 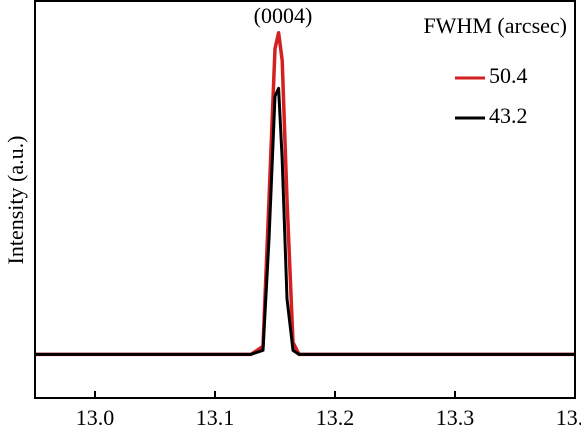 What do you see at coordinates (508, 115) in the screenshot?
I see `legend-label: 43.2` at bounding box center [508, 115].